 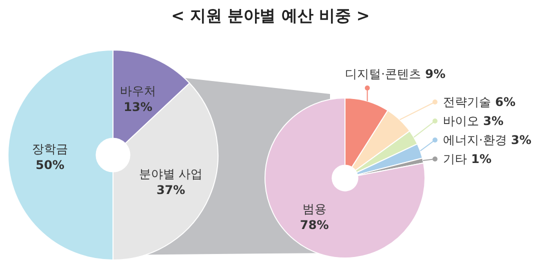 What do you see at coordinates (138, 107) in the screenshot?
I see `data-label: 13%` at bounding box center [138, 107].